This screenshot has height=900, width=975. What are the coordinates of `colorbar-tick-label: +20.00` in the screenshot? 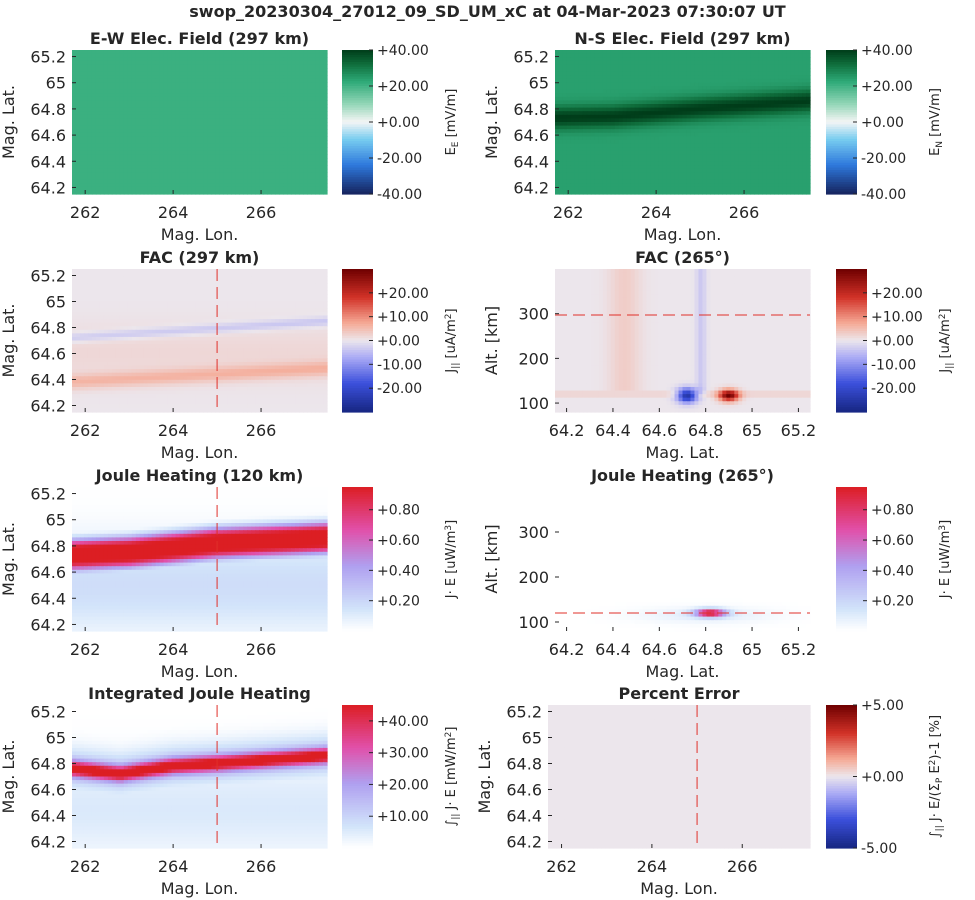 It's located at (403, 87).